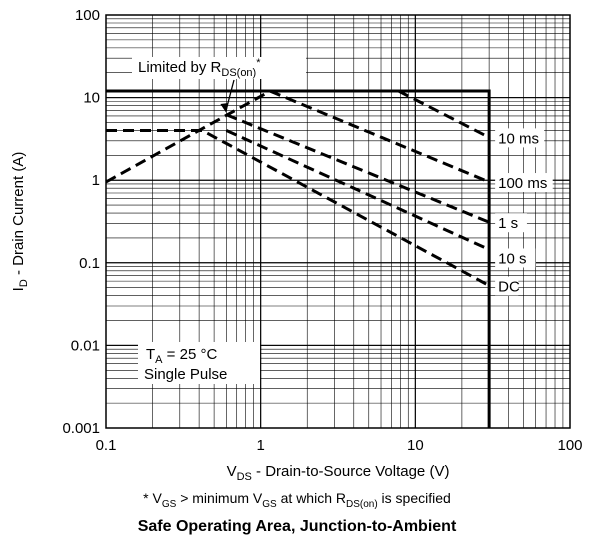 This screenshot has width=594, height=545. I want to click on chart-title: Safe Operating Area, Junction-to-Ambient, so click(297, 526).